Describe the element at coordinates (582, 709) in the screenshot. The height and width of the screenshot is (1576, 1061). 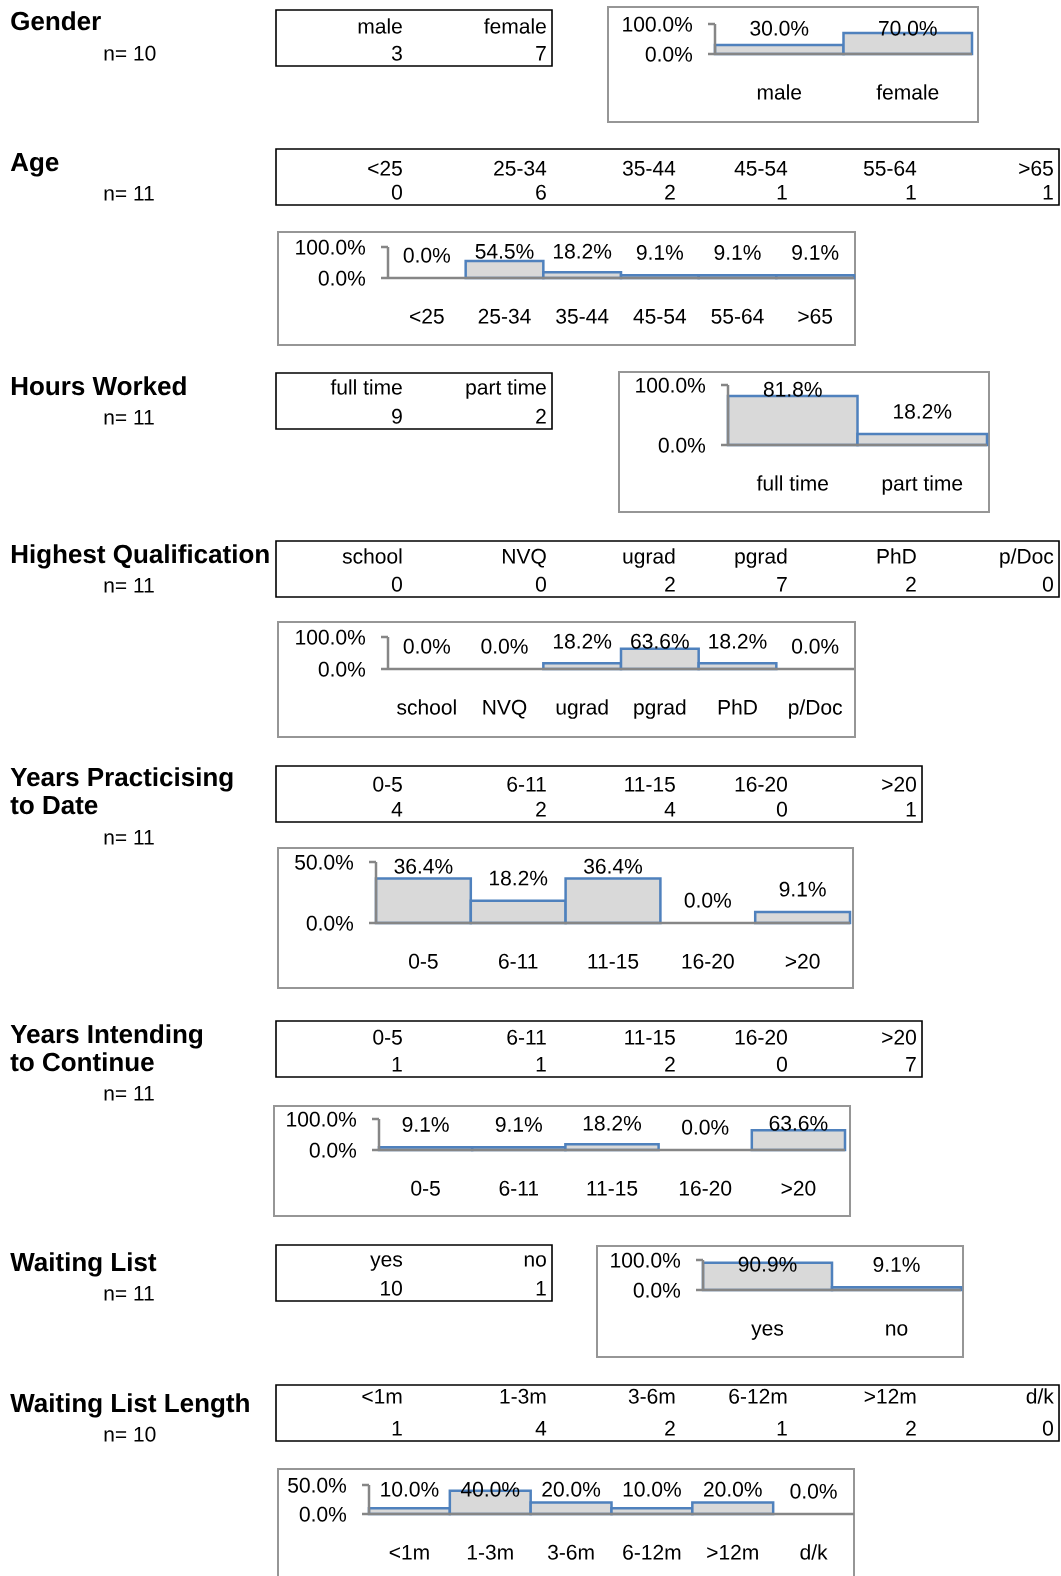
I see `x-tick-label: ugrad` at that location.